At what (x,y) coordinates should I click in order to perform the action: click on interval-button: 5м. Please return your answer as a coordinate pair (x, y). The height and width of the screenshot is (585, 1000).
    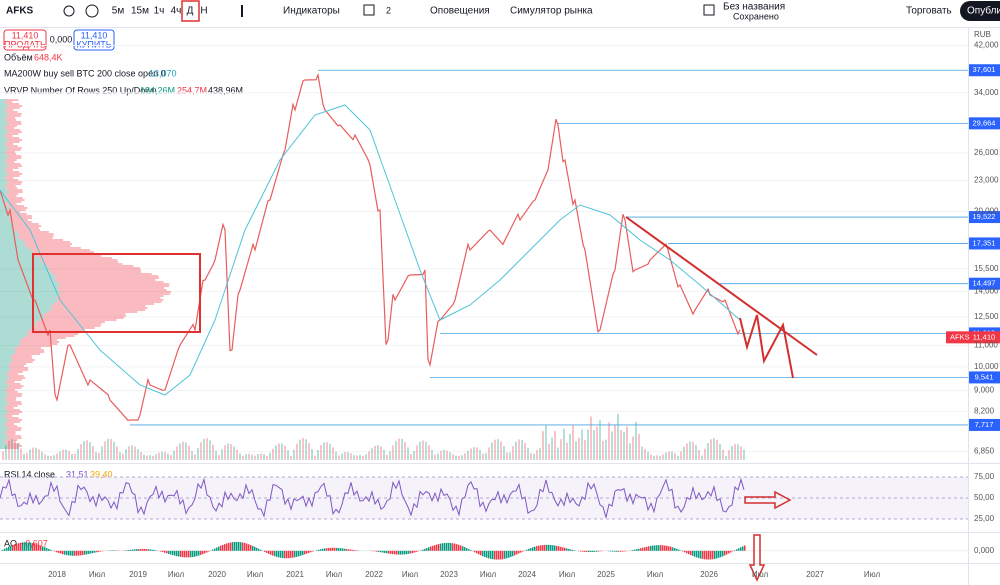
    Looking at the image, I should click on (118, 11).